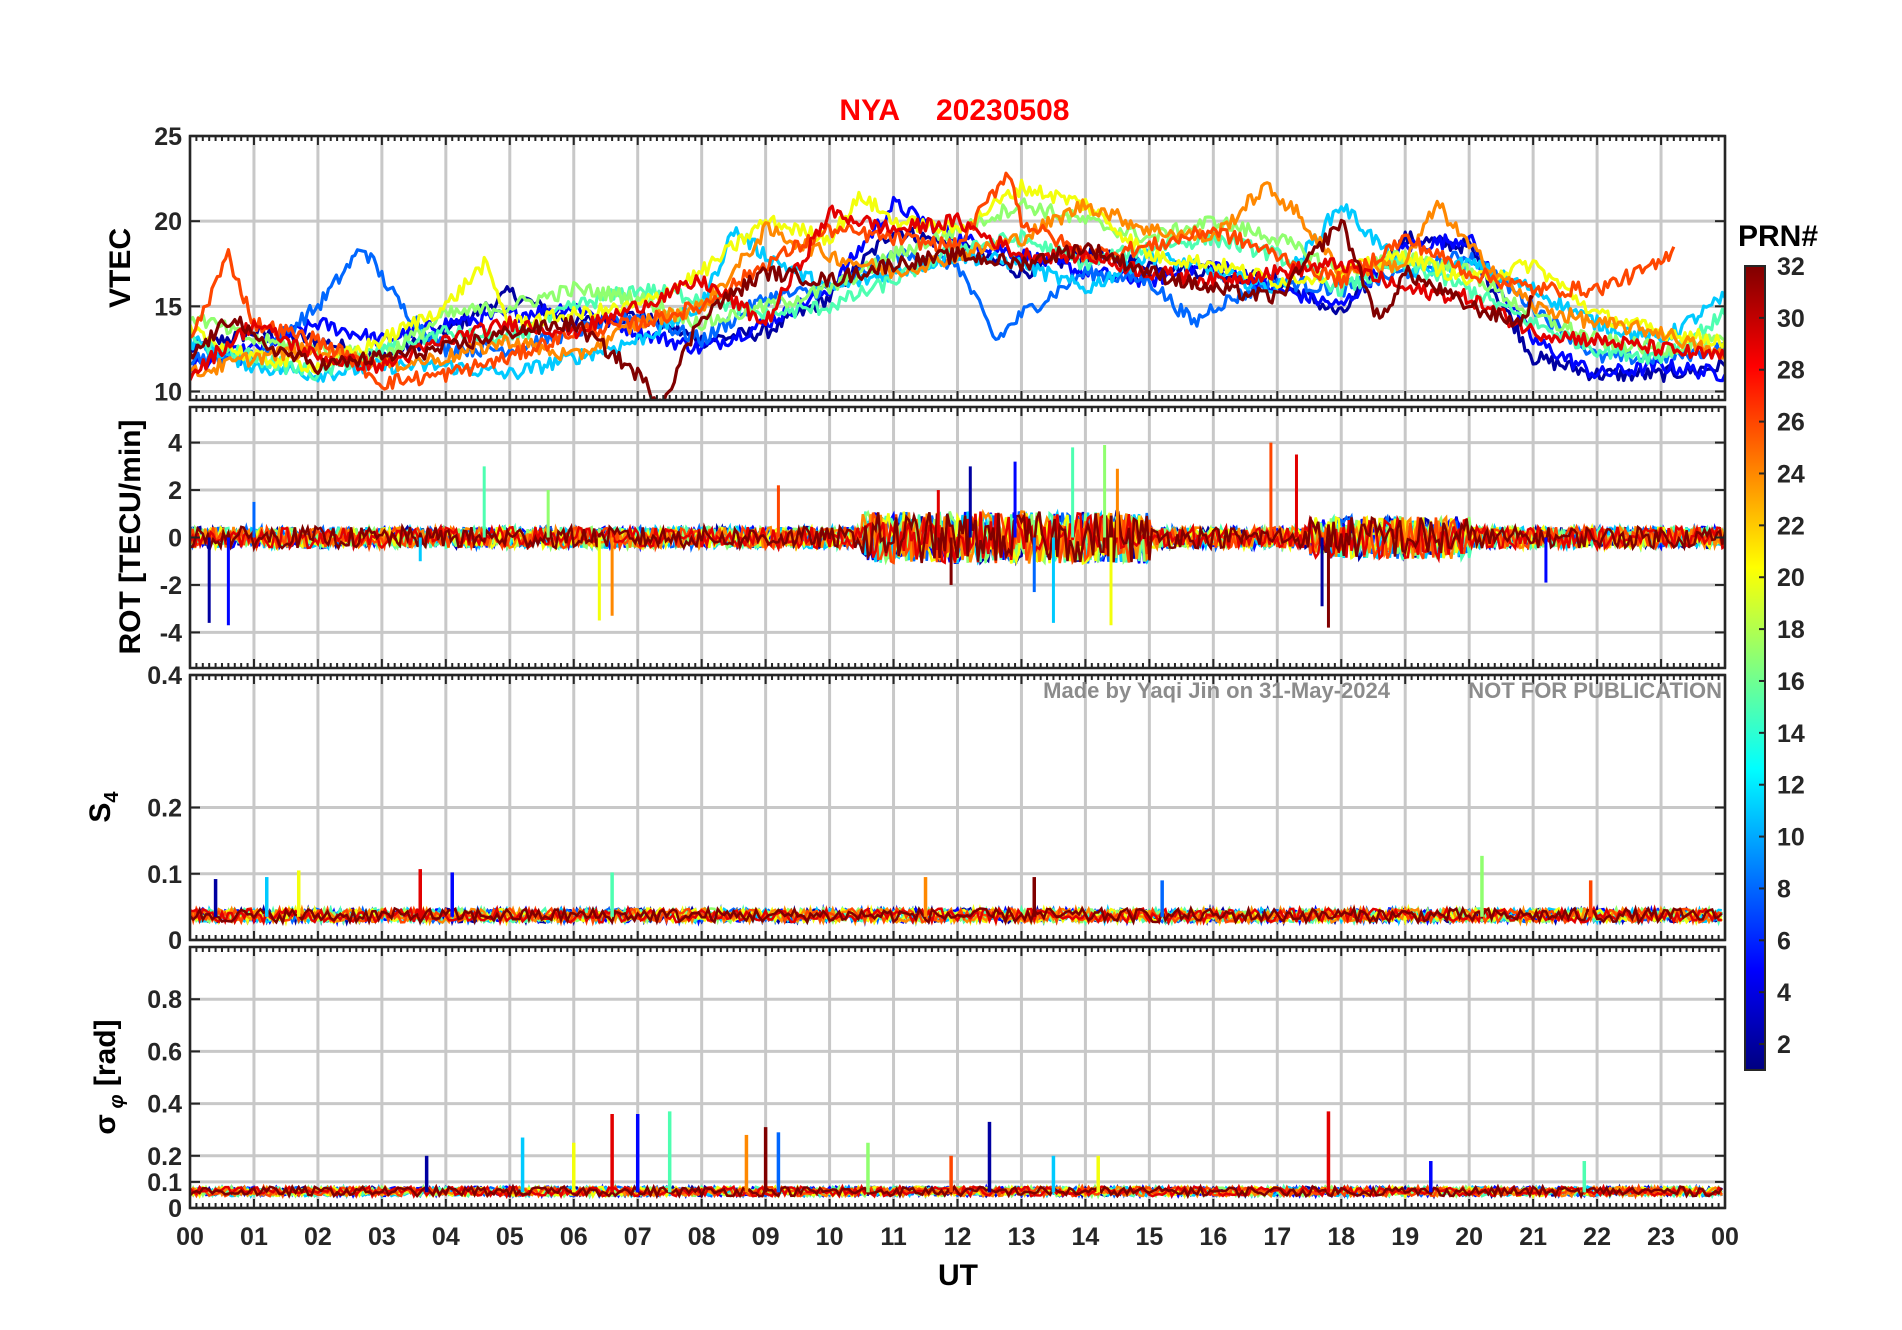 The image size is (1902, 1330). What do you see at coordinates (164, 676) in the screenshot?
I see `s4-ytick-label: 0.4` at bounding box center [164, 676].